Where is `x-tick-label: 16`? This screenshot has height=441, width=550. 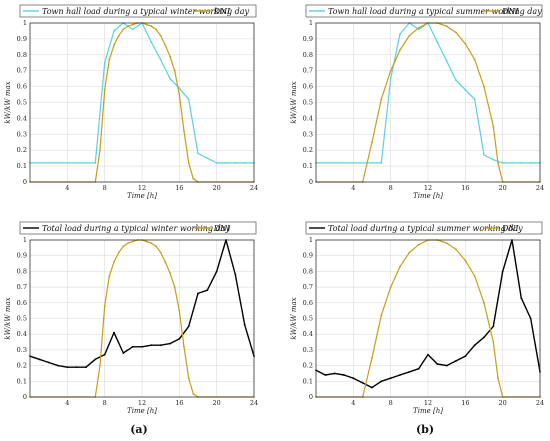
x-tick-label: 16 is located at coordinates (465, 188).